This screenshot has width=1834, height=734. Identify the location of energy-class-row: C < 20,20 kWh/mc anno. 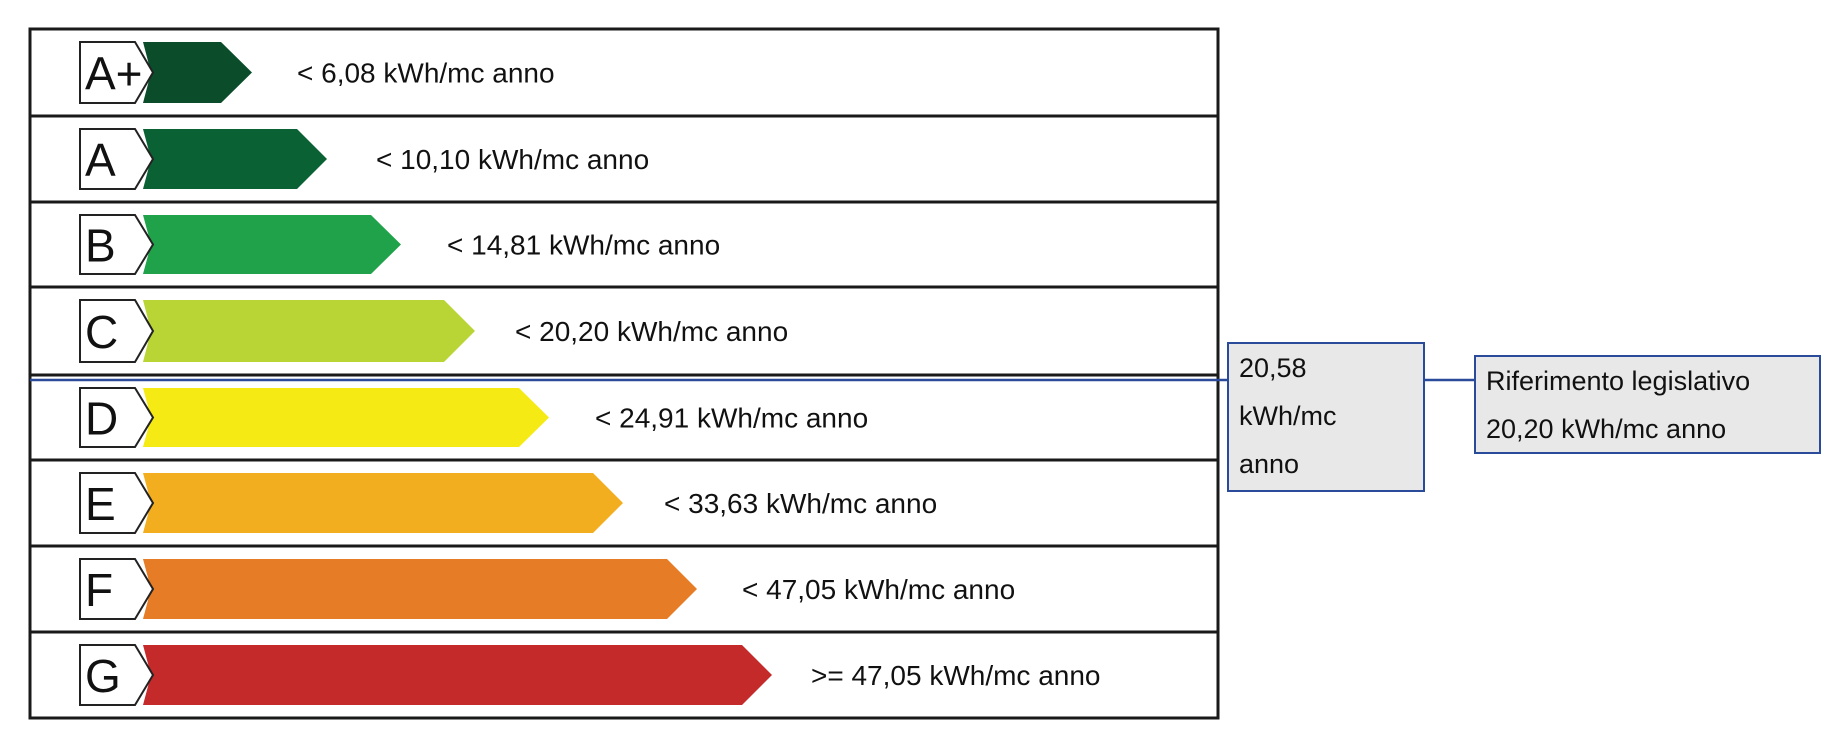
(624, 324).